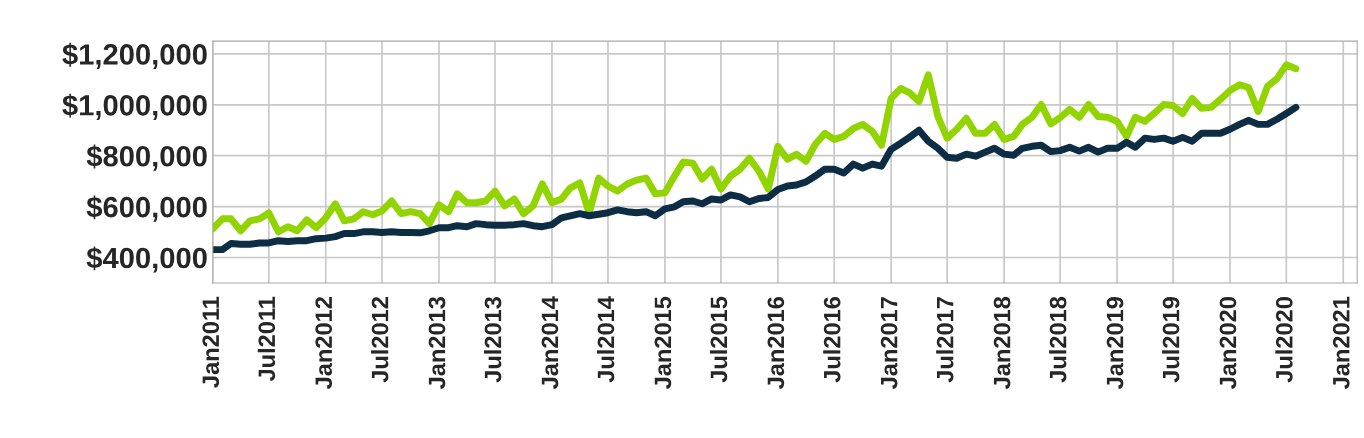  What do you see at coordinates (1115, 343) in the screenshot?
I see `x-tick-label: Jan2019` at bounding box center [1115, 343].